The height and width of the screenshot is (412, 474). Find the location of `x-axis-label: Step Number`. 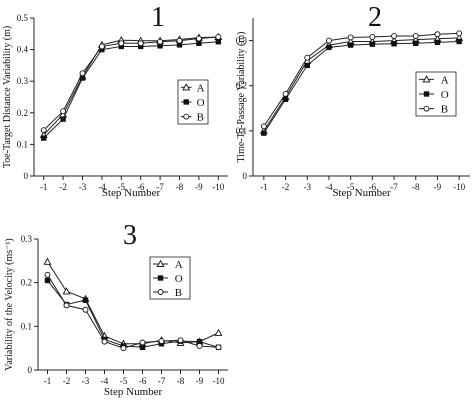

x-axis-label: Step Number is located at coordinates (361, 193).